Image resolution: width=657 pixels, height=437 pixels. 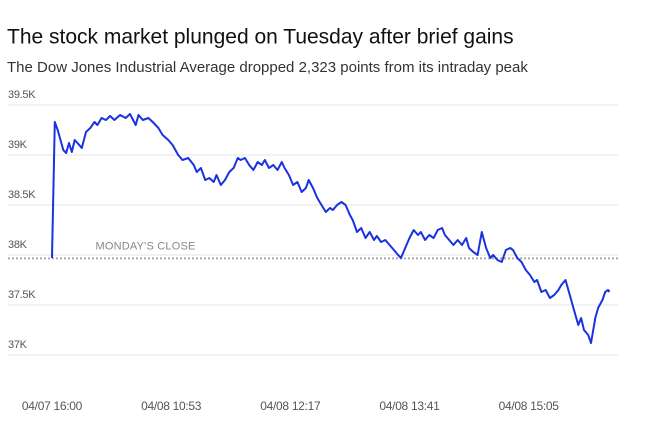 What do you see at coordinates (529, 406) in the screenshot?
I see `x-tick-label: 04/08 15:05` at bounding box center [529, 406].